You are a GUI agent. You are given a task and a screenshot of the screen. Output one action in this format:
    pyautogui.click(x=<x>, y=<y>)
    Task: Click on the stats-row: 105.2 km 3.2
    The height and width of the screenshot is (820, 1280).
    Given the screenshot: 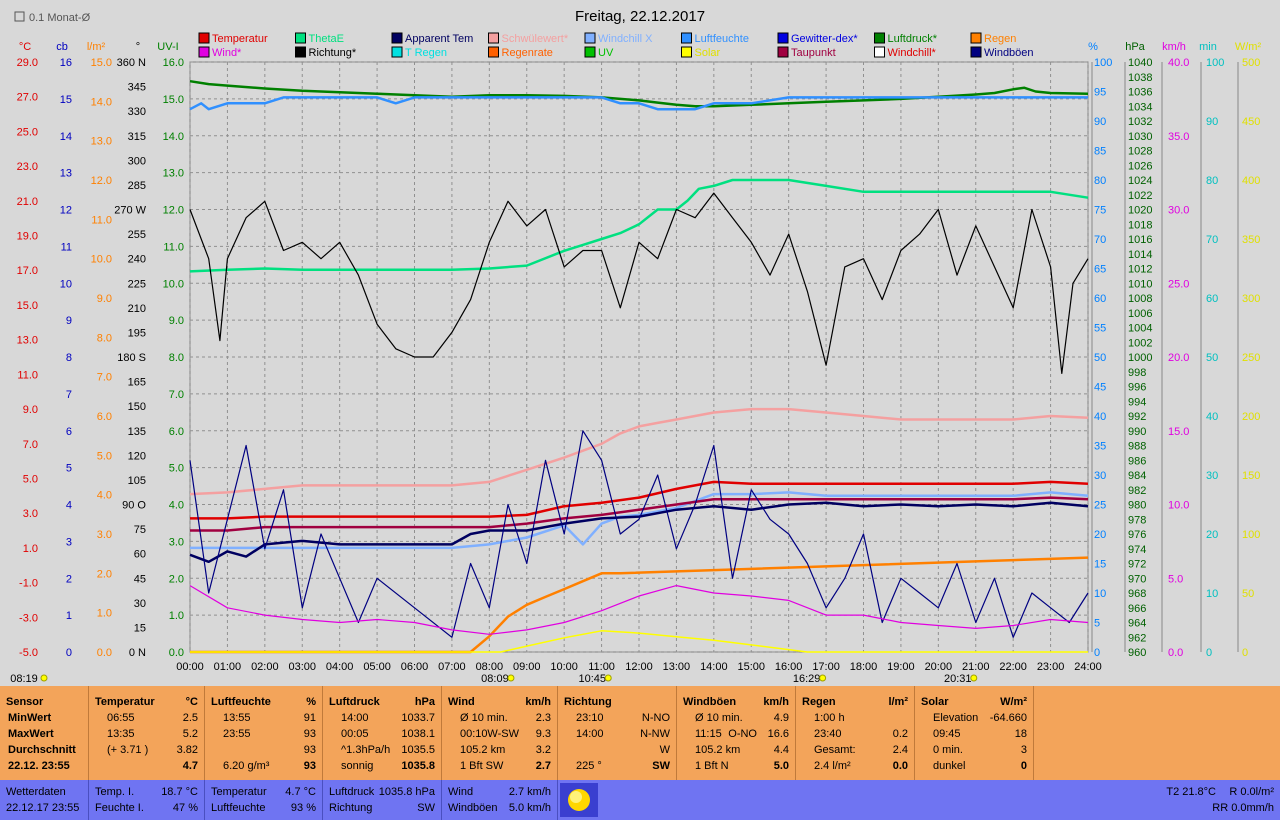 What is the action you would take?
    pyautogui.click(x=499, y=751)
    